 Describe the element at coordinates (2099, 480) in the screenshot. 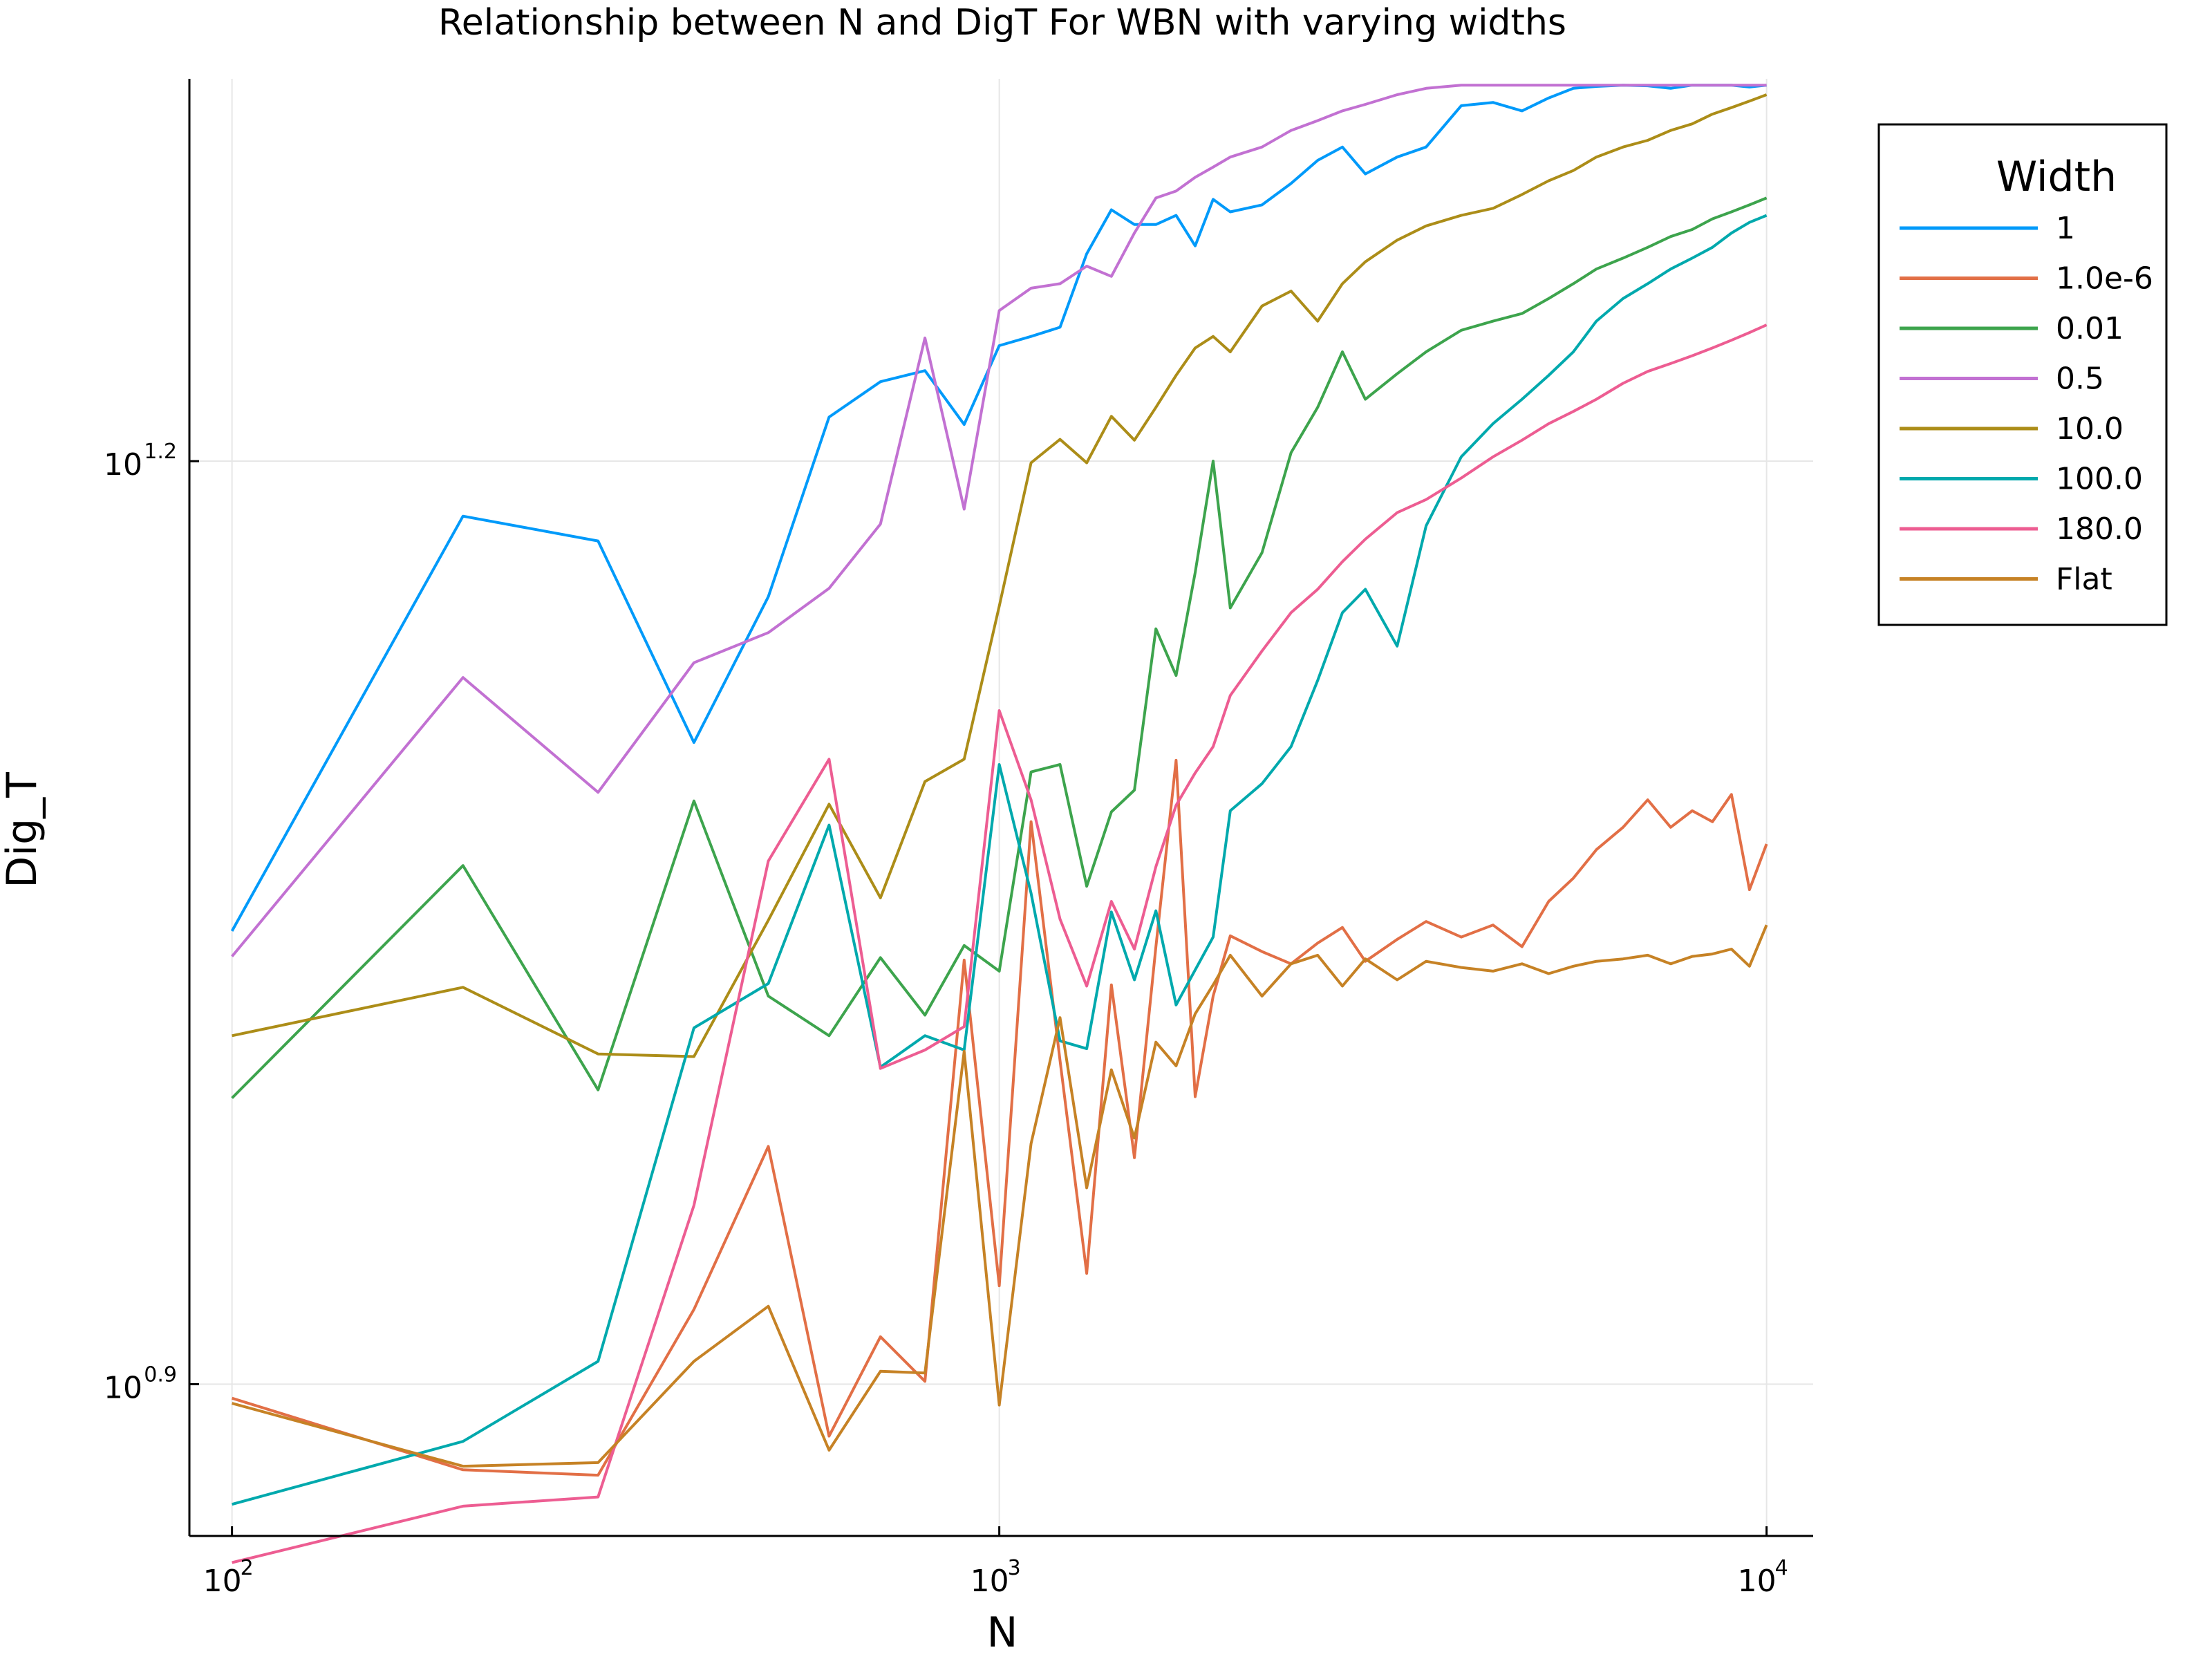

I see `legend-entry-label: 100.0` at that location.